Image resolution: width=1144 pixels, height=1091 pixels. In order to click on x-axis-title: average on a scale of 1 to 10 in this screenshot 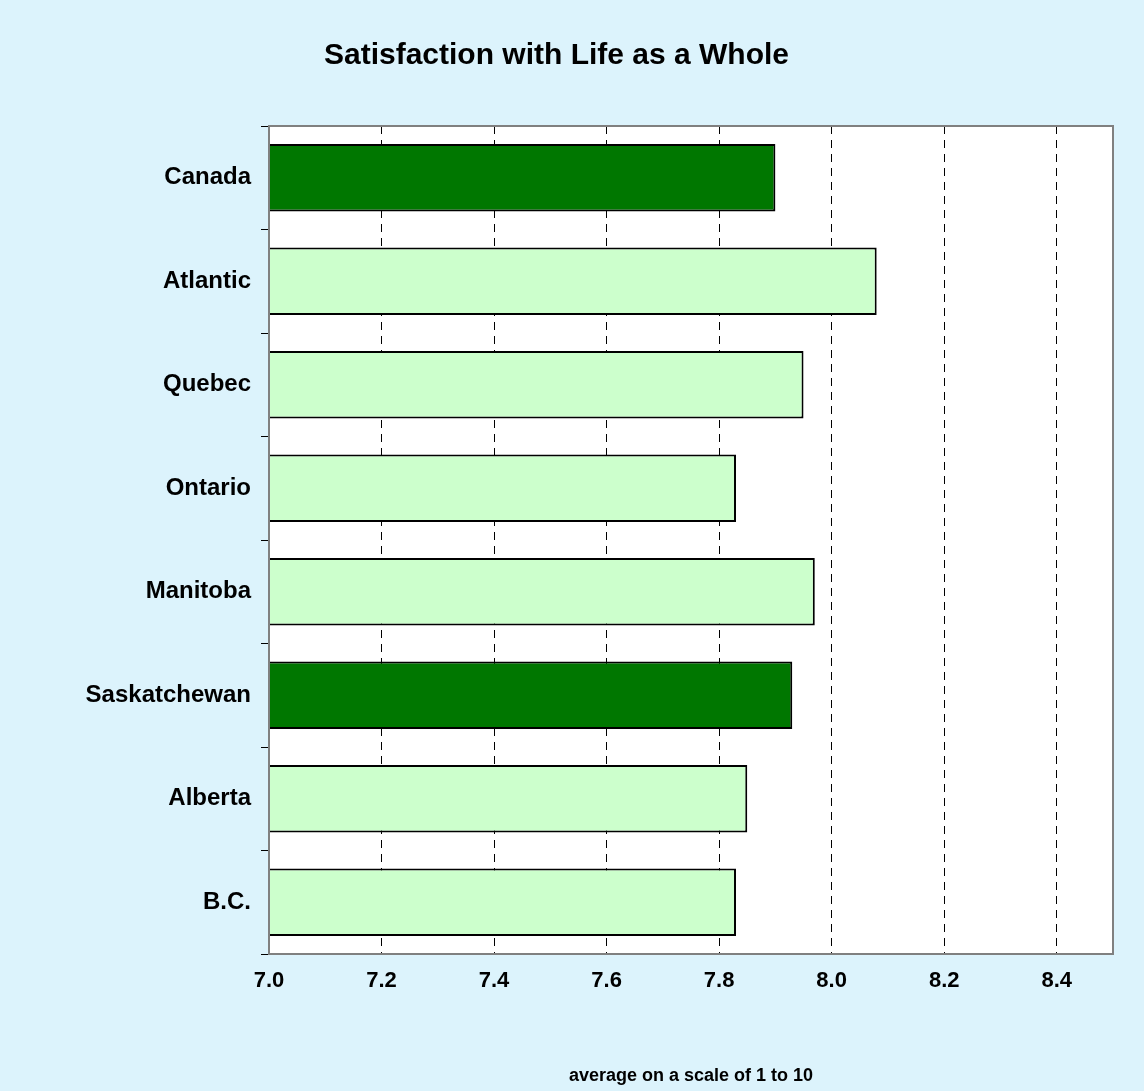, I will do `click(691, 1075)`.